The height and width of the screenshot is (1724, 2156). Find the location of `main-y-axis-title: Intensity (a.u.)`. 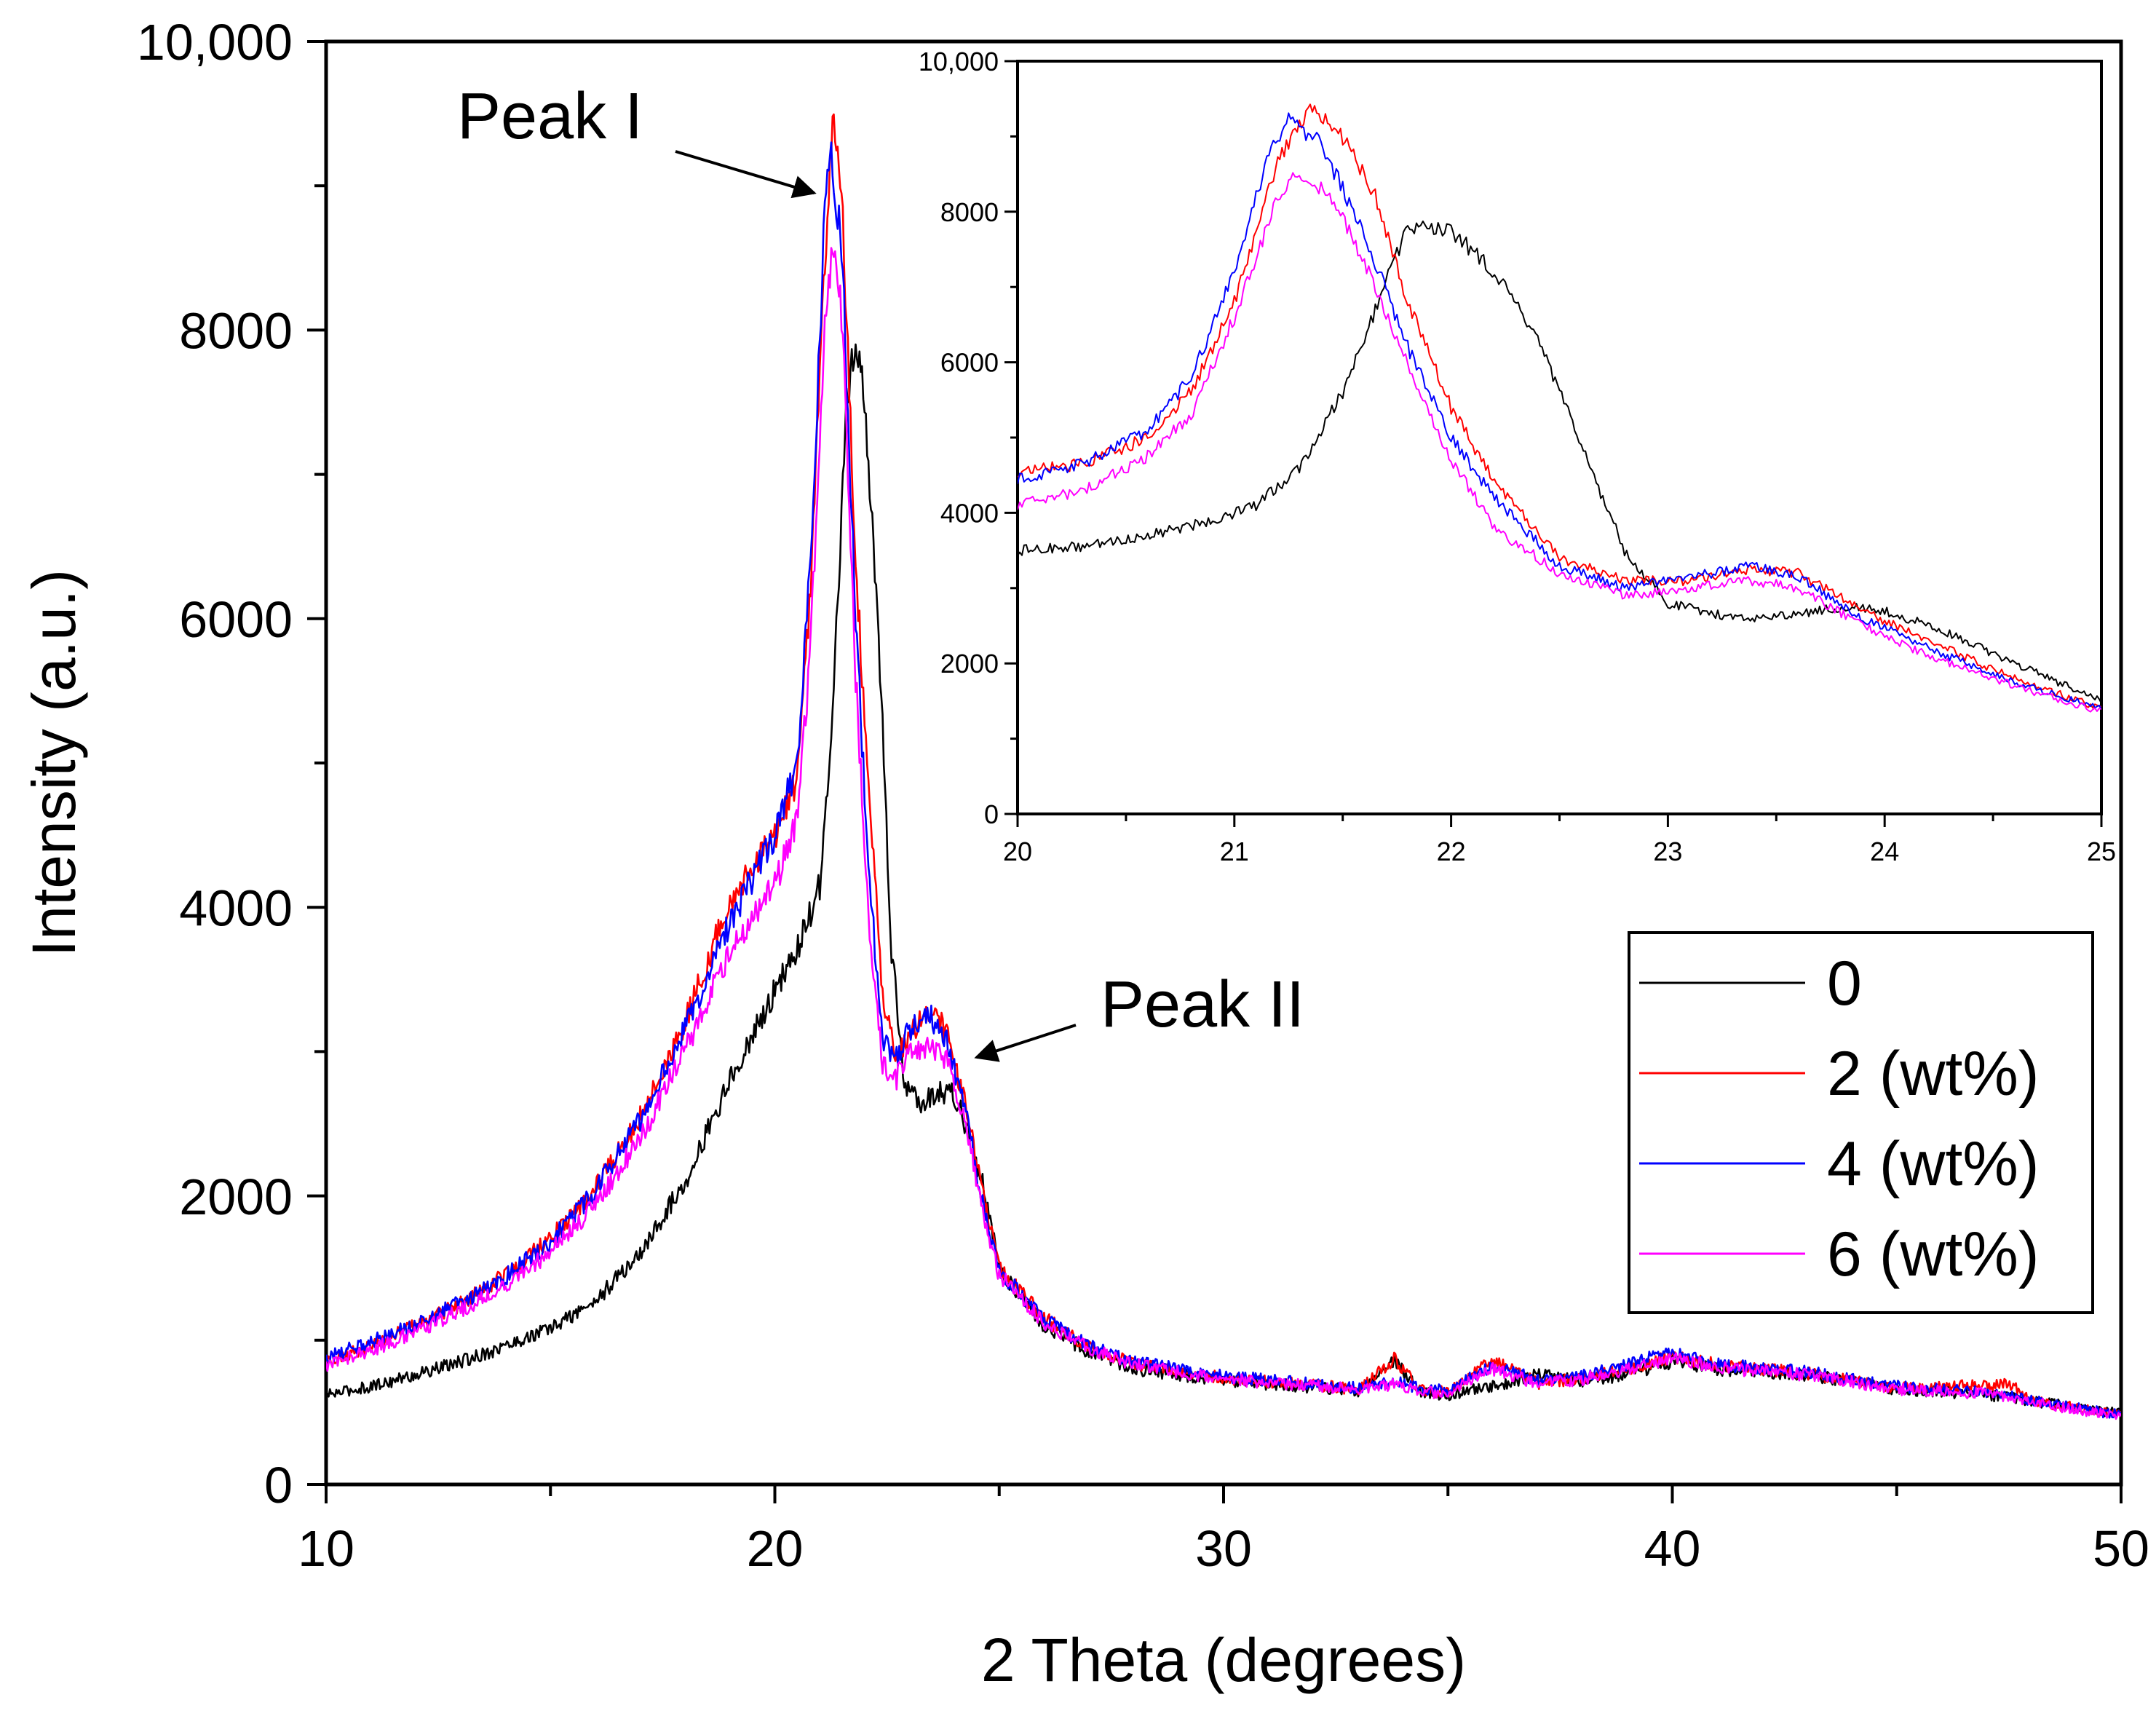

main-y-axis-title: Intensity (a.u.) is located at coordinates (54, 763).